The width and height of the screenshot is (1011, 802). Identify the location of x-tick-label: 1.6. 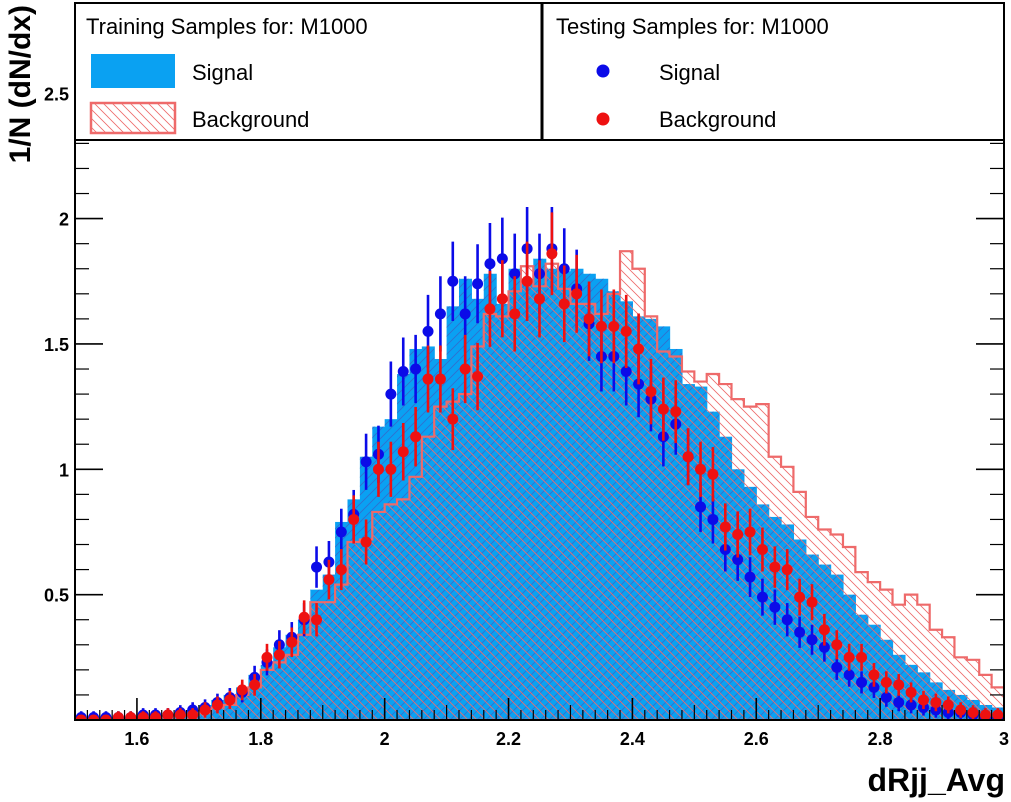
(136, 739).